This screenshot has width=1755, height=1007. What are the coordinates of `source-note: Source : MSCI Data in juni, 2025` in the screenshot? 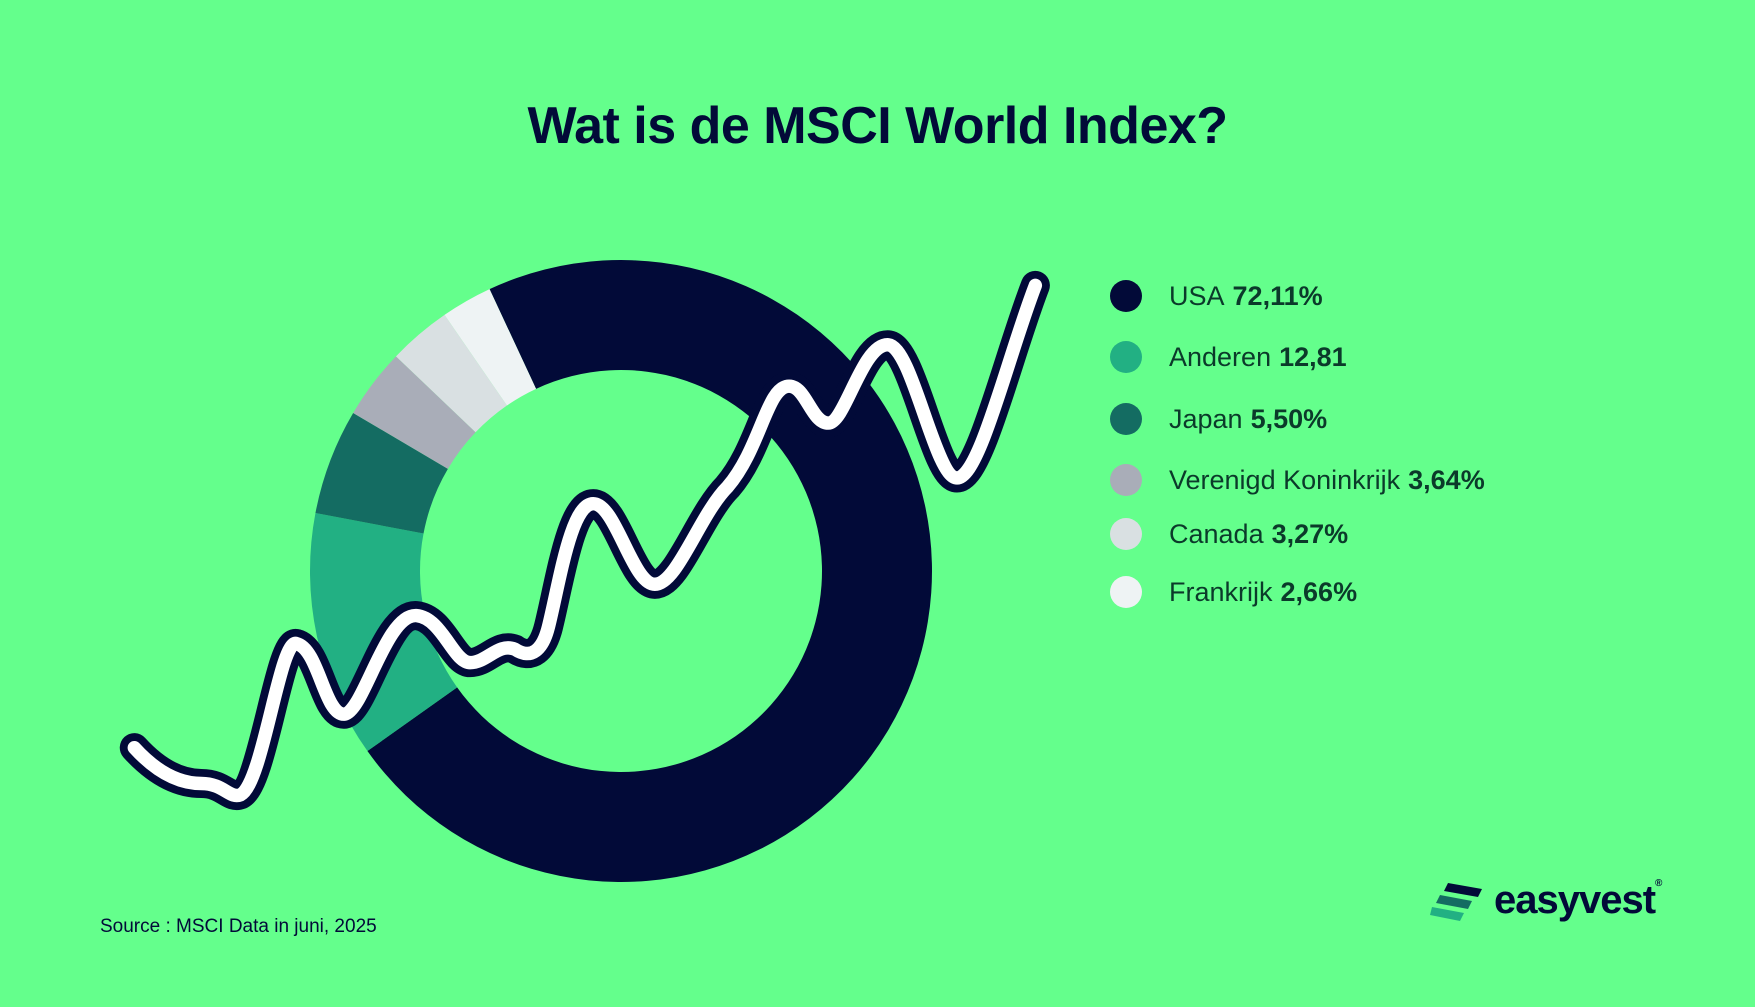 It's located at (238, 926).